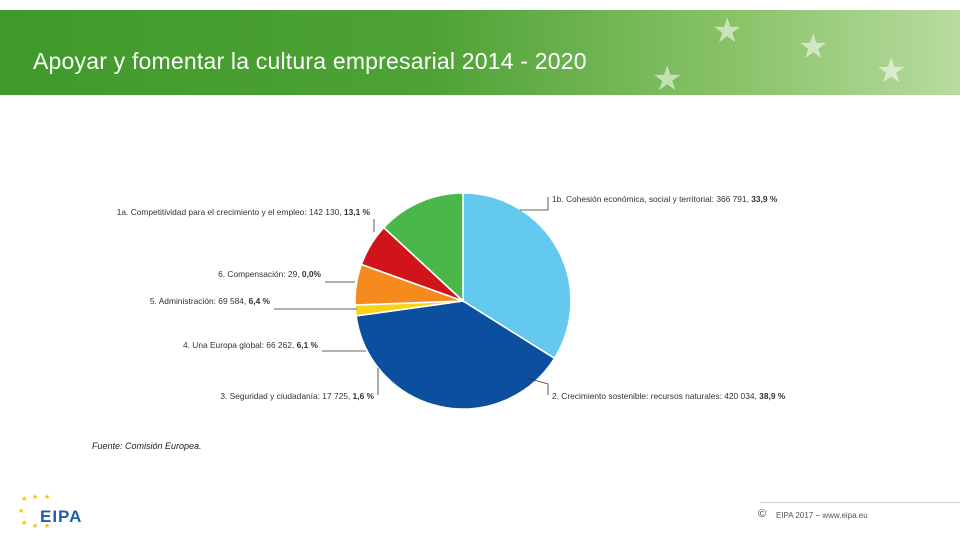 The width and height of the screenshot is (960, 540). Describe the element at coordinates (251, 345) in the screenshot. I see `slice-label: 4. Una Europa global: 66 262, 6,1 %` at that location.